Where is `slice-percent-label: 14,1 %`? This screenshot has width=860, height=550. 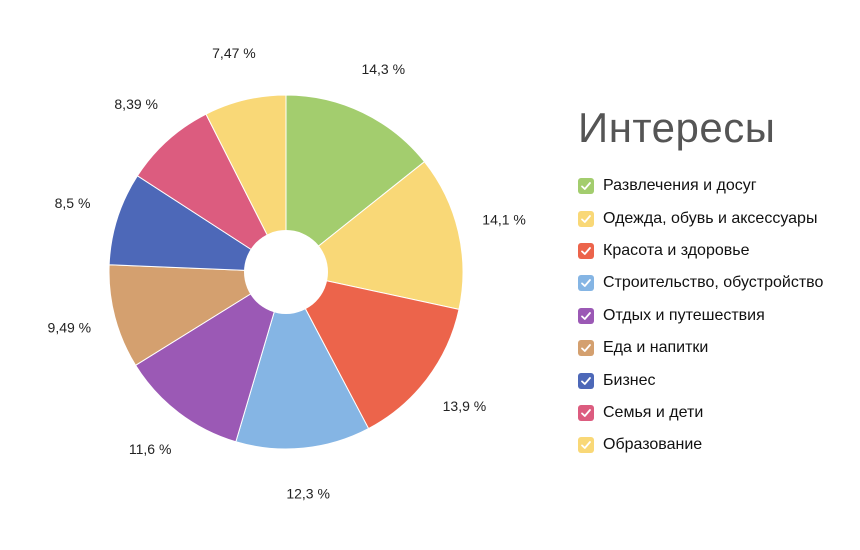
slice-percent-label: 14,1 % is located at coordinates (504, 220).